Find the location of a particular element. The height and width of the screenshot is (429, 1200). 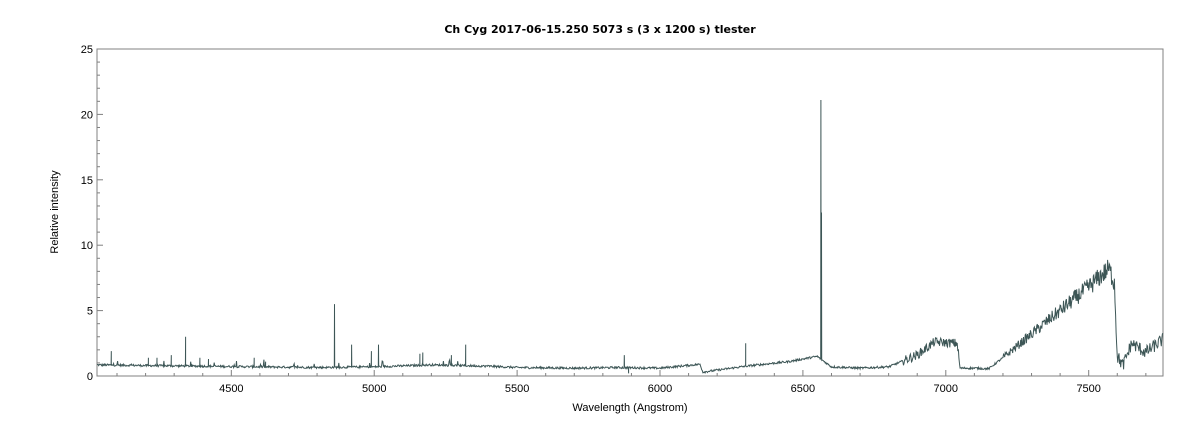

x-tick-label: 5000 is located at coordinates (374, 389).